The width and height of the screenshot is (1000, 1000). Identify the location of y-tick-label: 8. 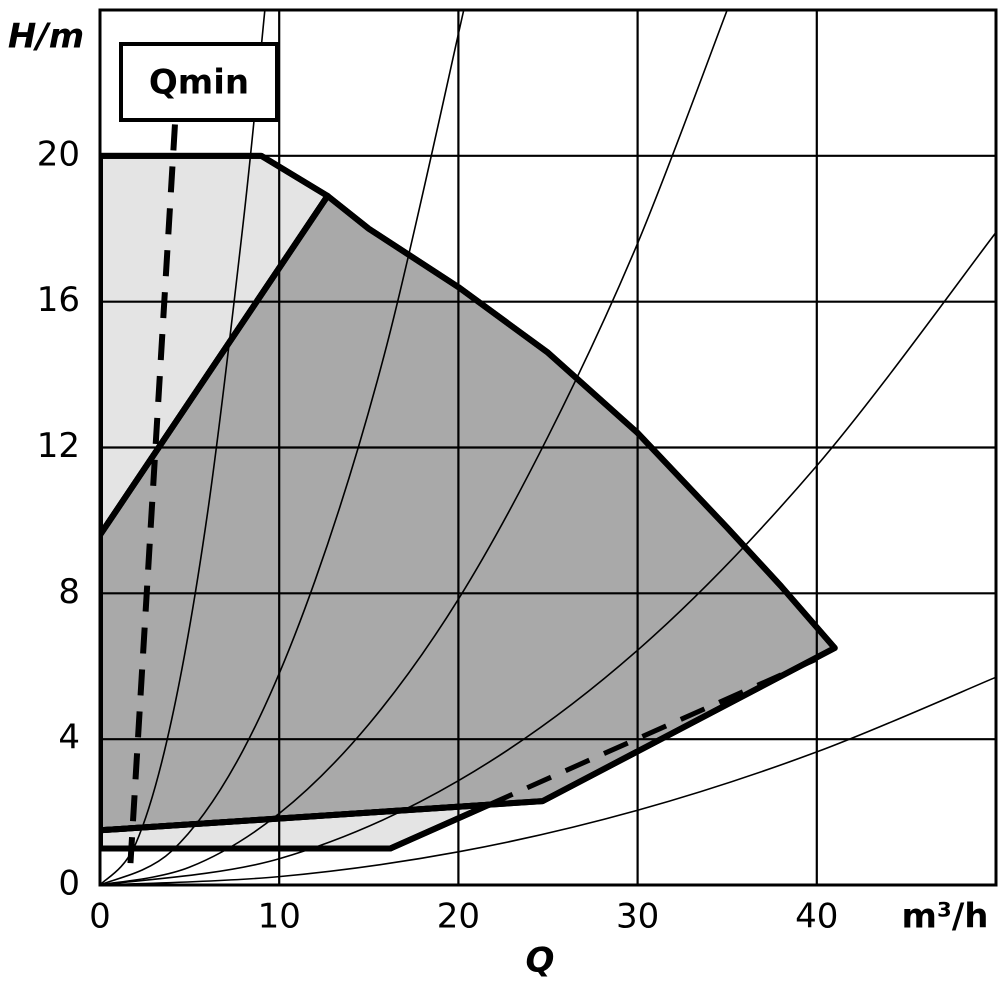
(69, 592).